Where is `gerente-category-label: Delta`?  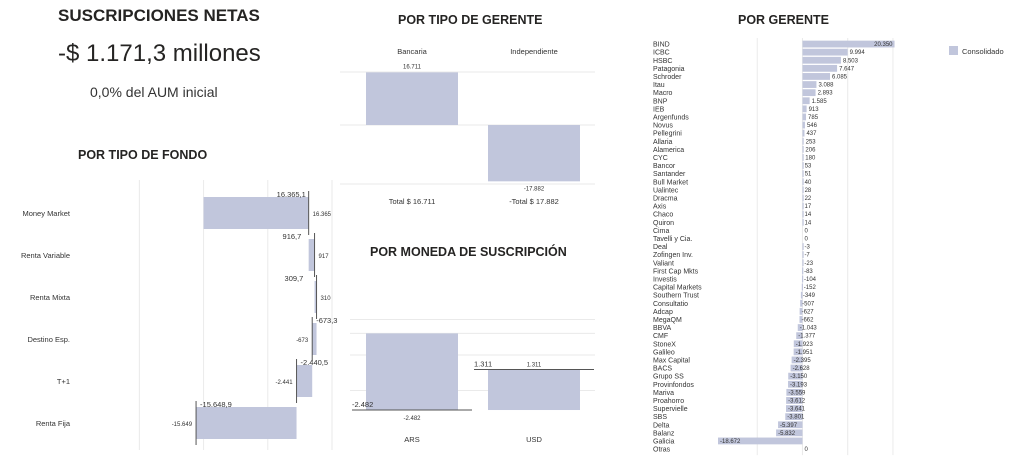
gerente-category-label: Delta is located at coordinates (661, 425).